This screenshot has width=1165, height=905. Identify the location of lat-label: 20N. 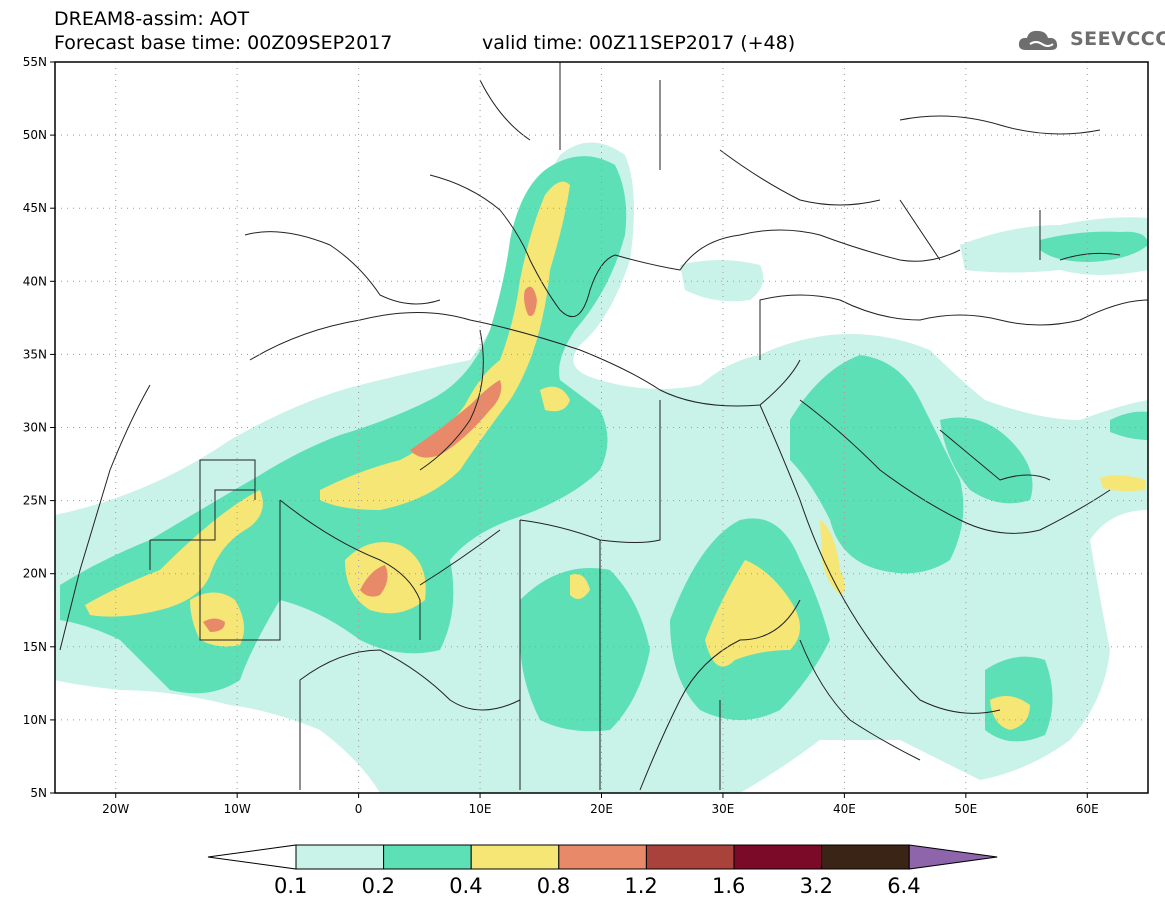
(35, 574).